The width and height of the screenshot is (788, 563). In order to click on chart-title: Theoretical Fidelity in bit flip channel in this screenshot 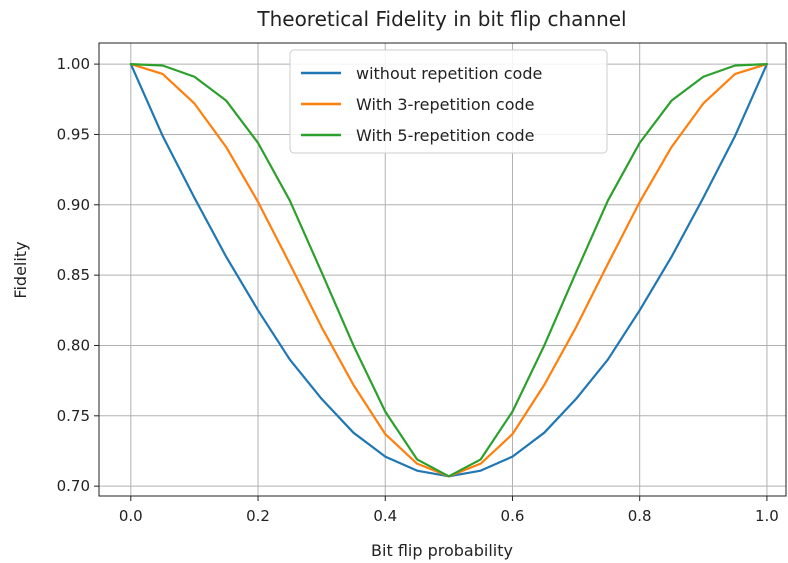, I will do `click(441, 19)`.